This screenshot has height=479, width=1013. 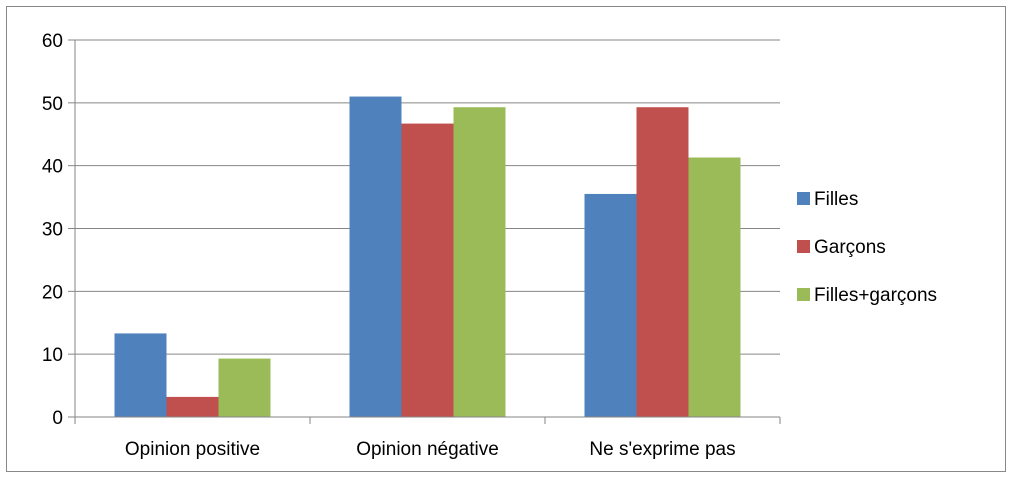 What do you see at coordinates (662, 449) in the screenshot?
I see `x-category-label: Ne s'exprime pas` at bounding box center [662, 449].